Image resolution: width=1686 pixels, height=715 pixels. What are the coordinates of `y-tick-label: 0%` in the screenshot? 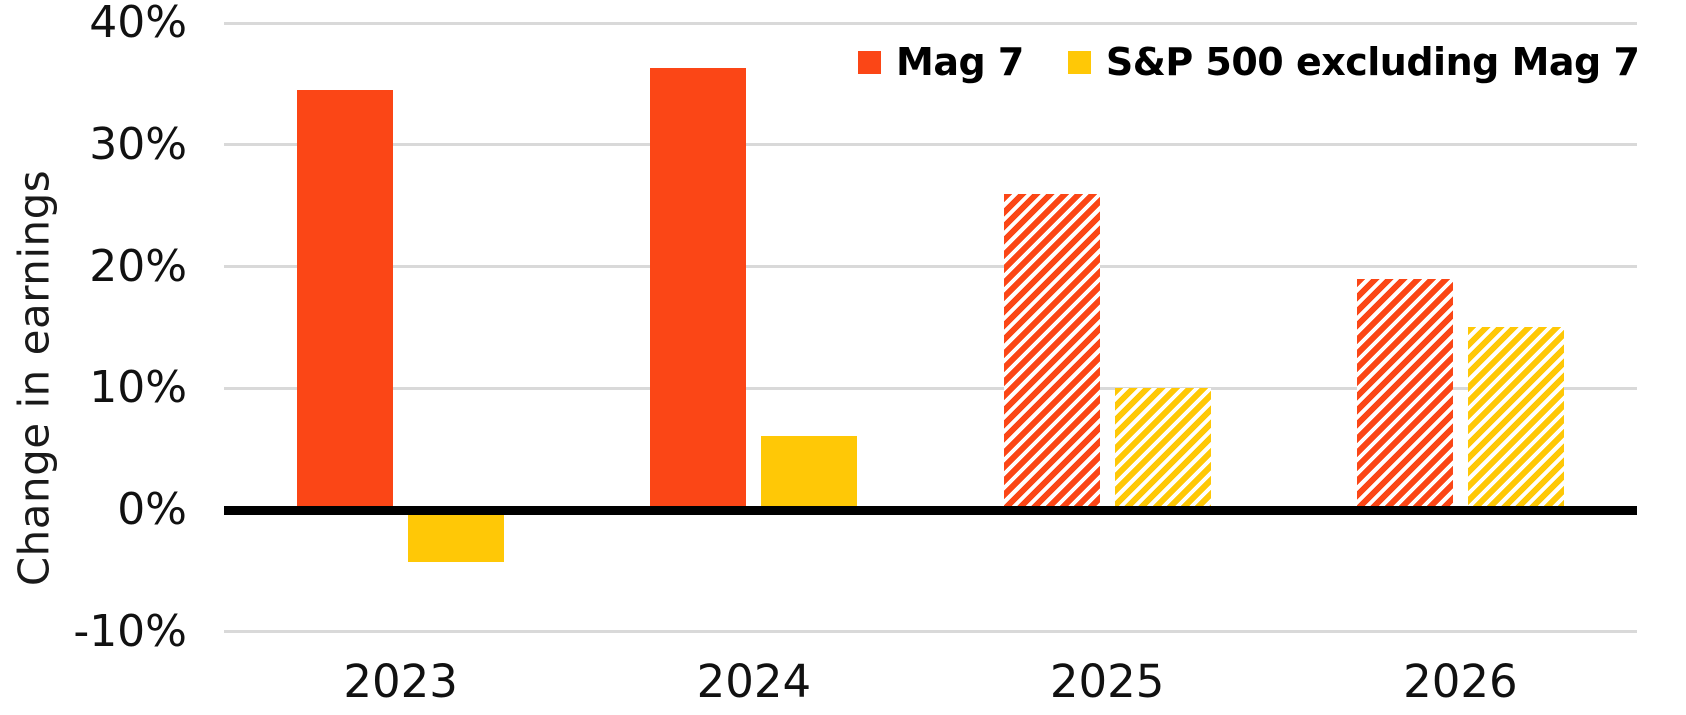 It's located at (152, 509).